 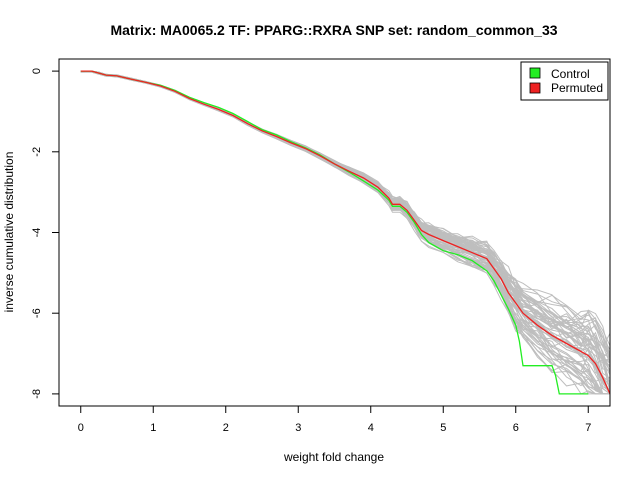 I want to click on y-tick-label: -8, so click(x=37, y=394).